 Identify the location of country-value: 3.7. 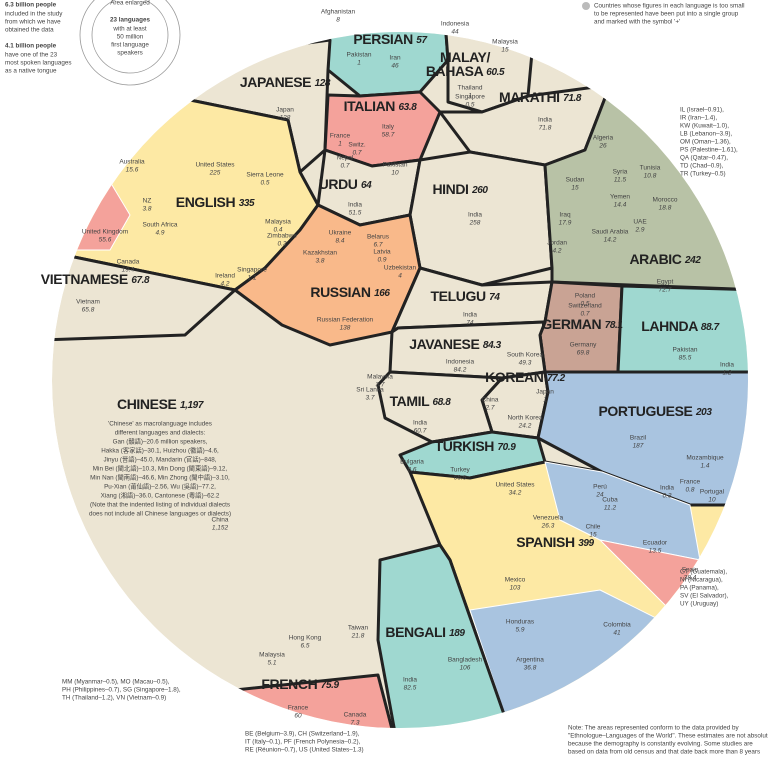
(369, 398).